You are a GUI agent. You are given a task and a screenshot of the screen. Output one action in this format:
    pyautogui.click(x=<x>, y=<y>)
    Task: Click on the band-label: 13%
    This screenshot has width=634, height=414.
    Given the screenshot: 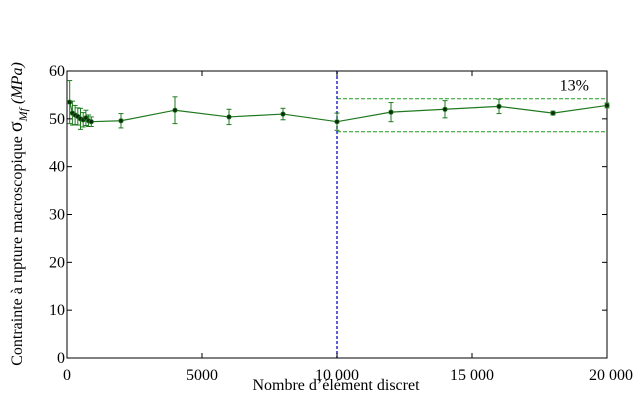 What is the action you would take?
    pyautogui.click(x=574, y=86)
    